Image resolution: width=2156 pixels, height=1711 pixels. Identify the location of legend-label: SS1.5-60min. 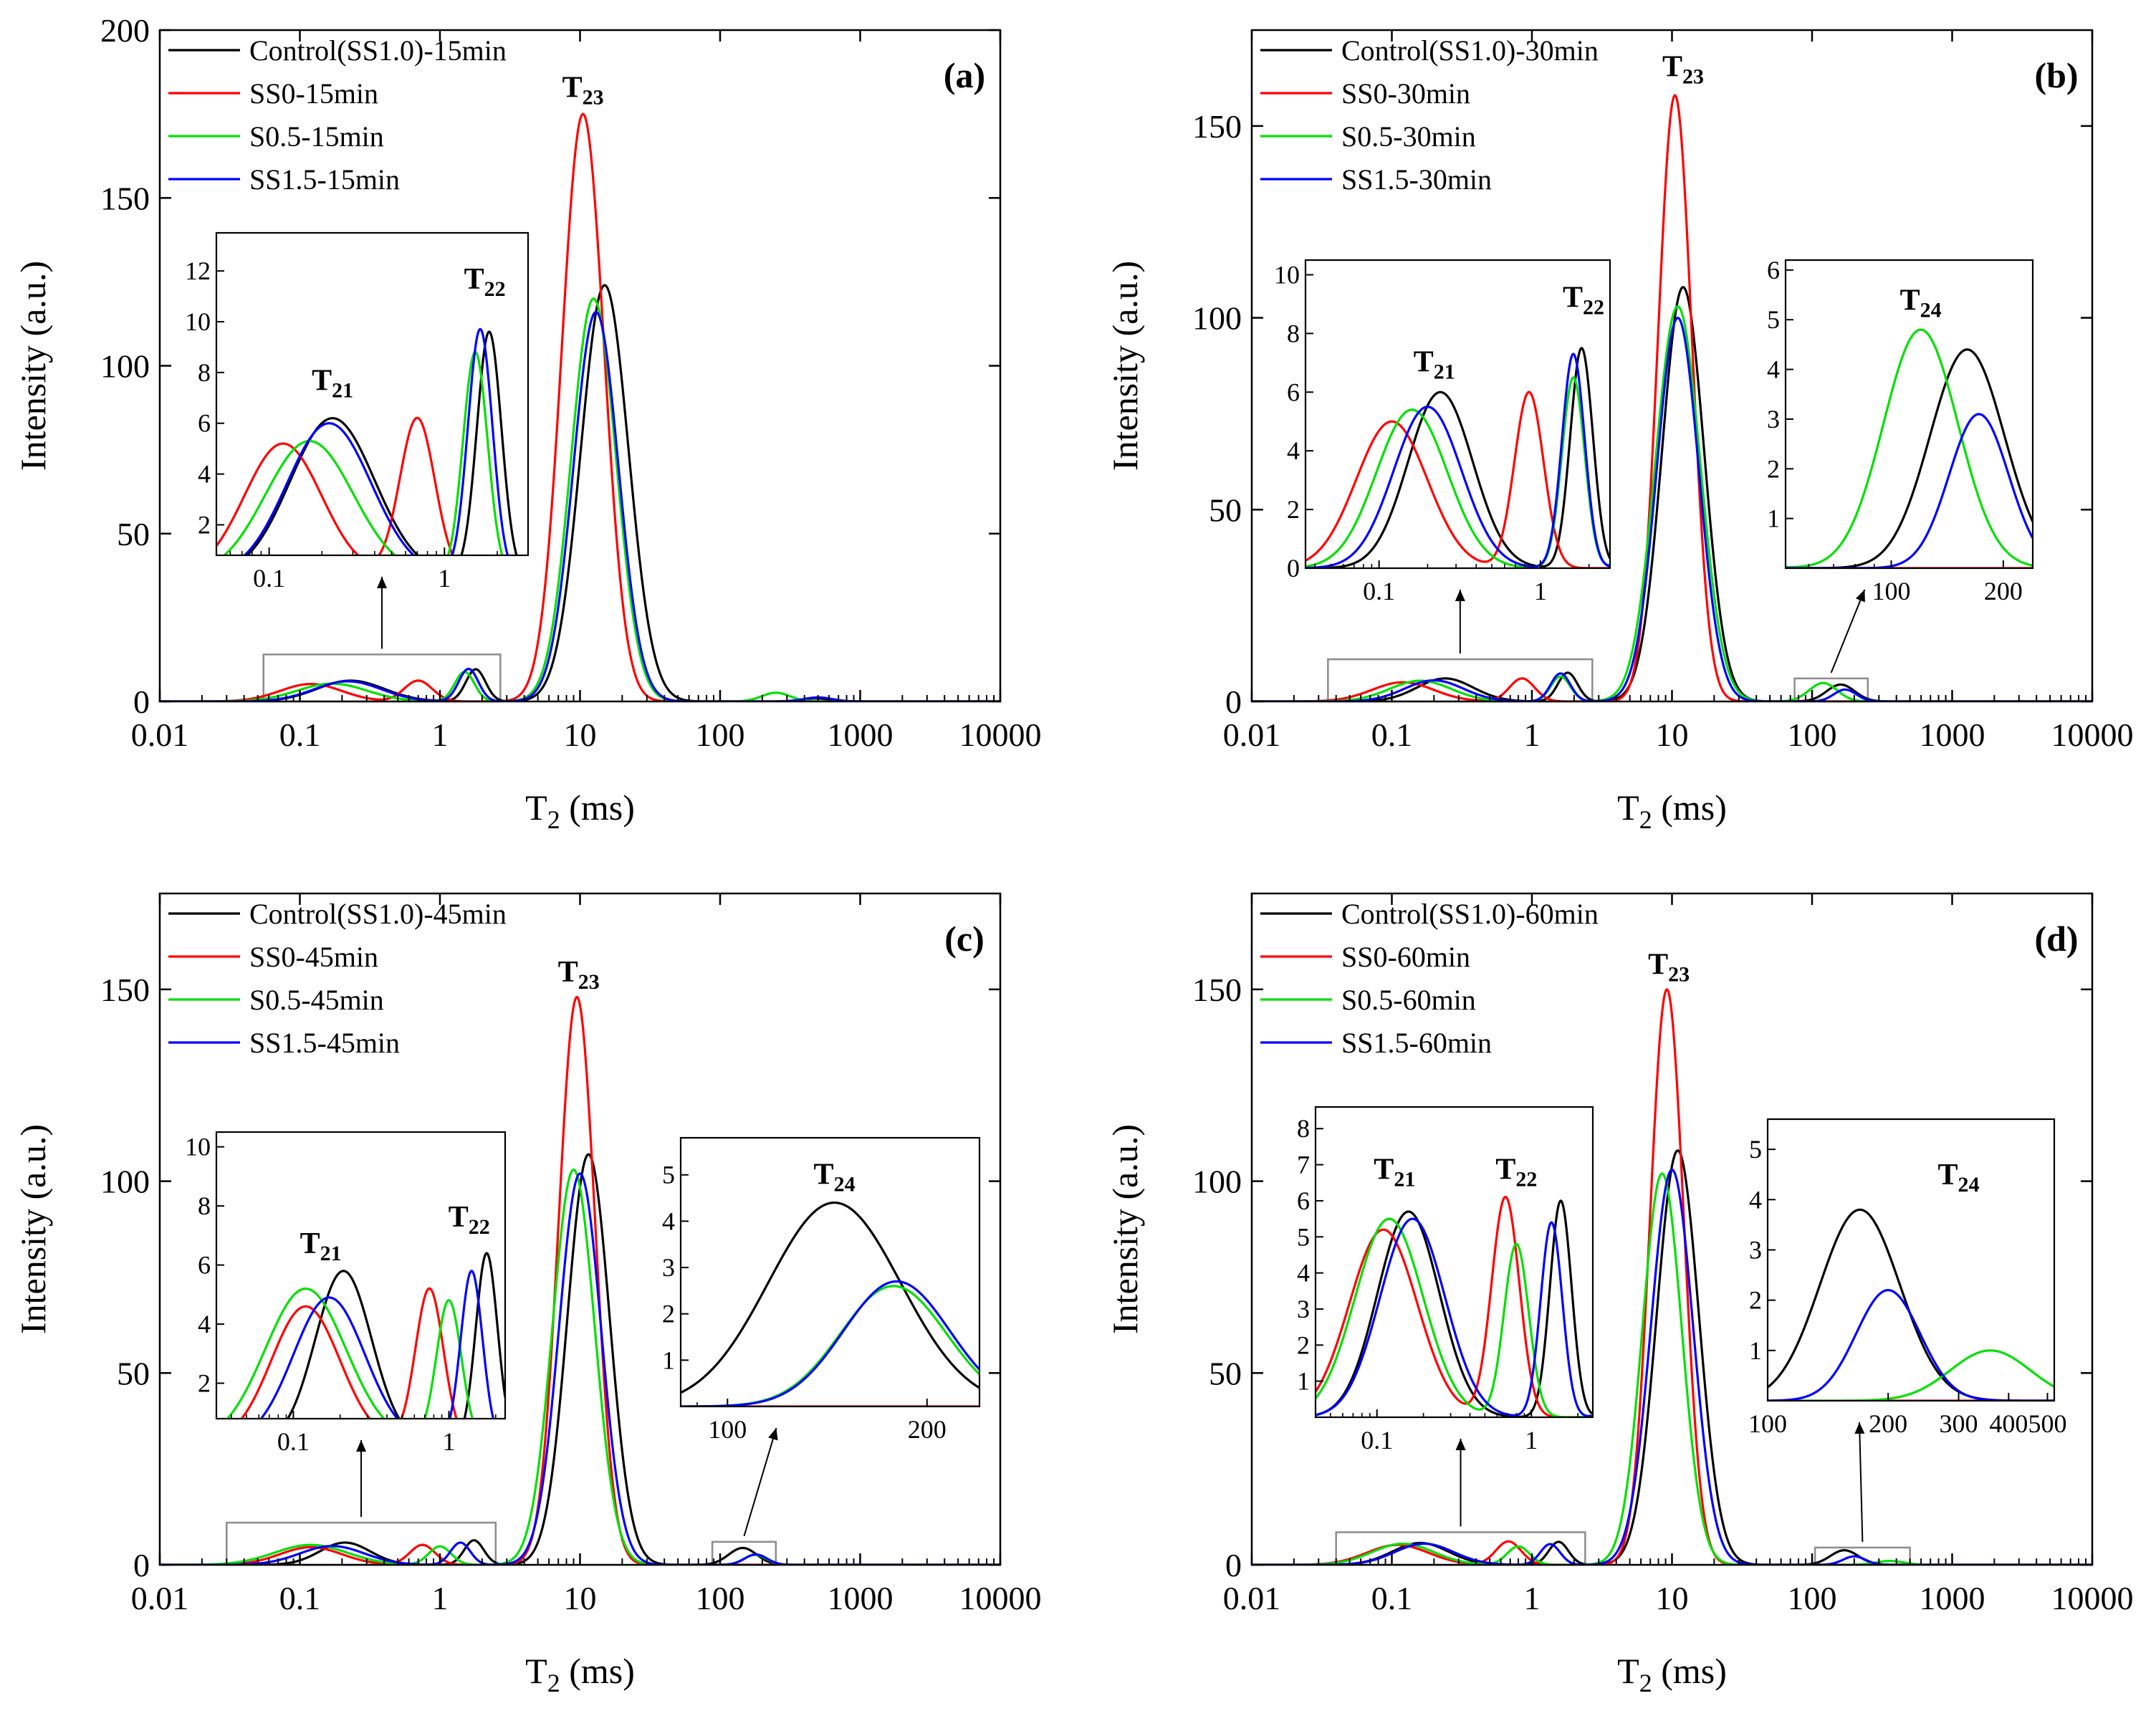
(1416, 1043).